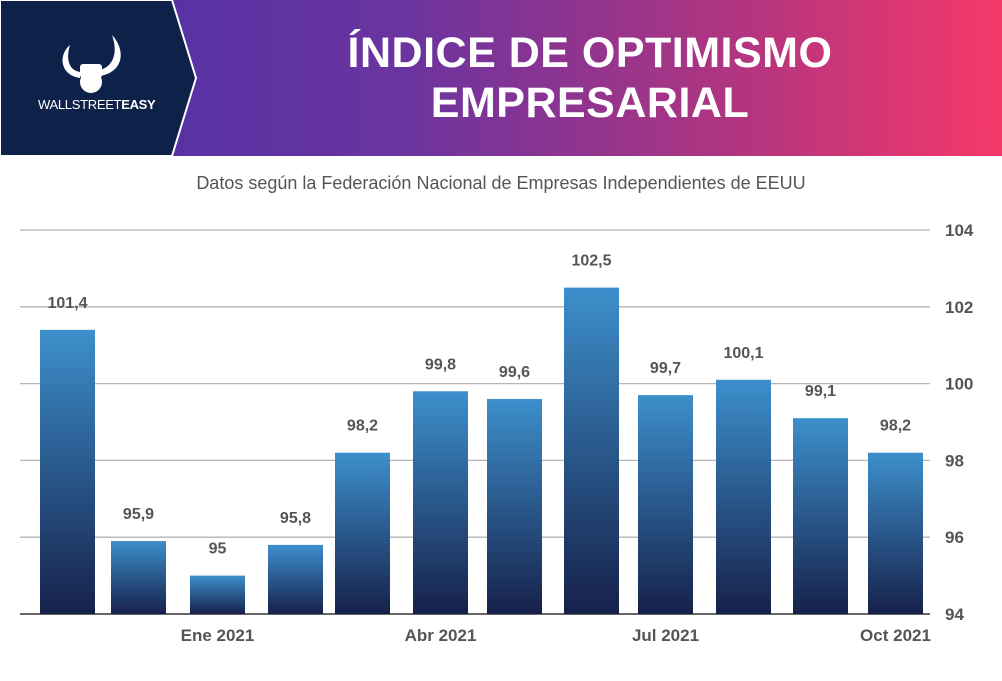  I want to click on bull-fist-logo-icon, so click(91, 64).